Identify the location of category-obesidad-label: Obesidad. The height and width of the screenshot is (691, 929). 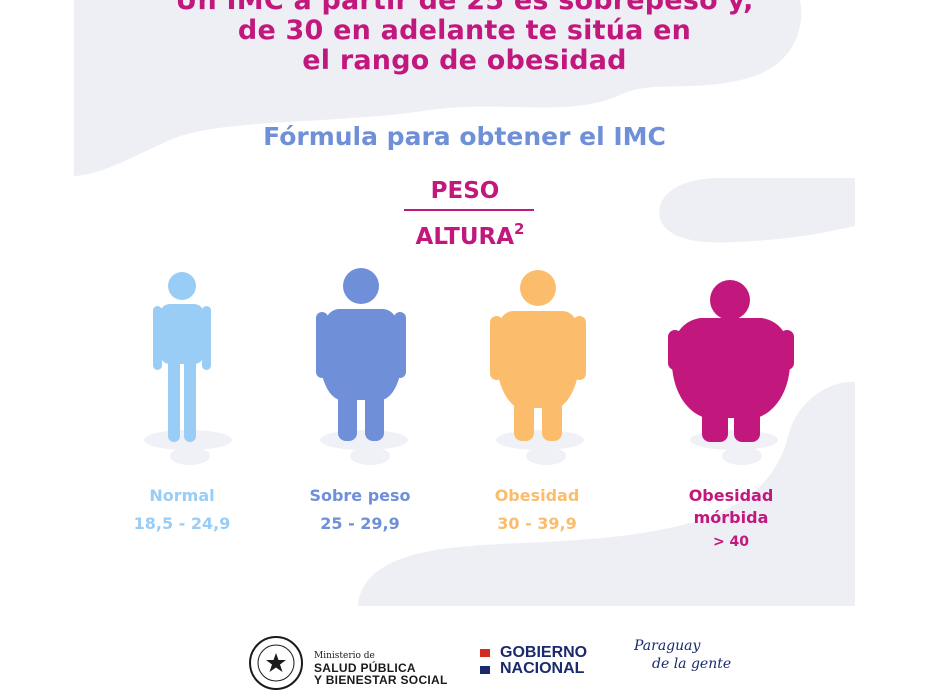
(537, 495).